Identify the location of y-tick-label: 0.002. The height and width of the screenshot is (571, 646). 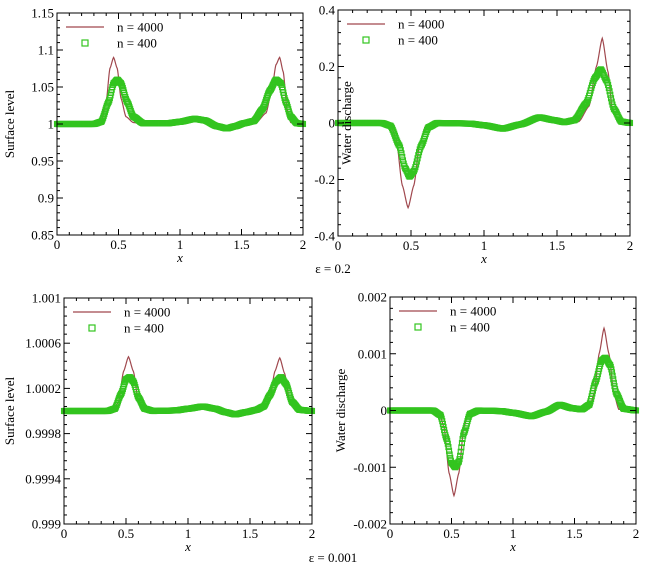
(372, 297).